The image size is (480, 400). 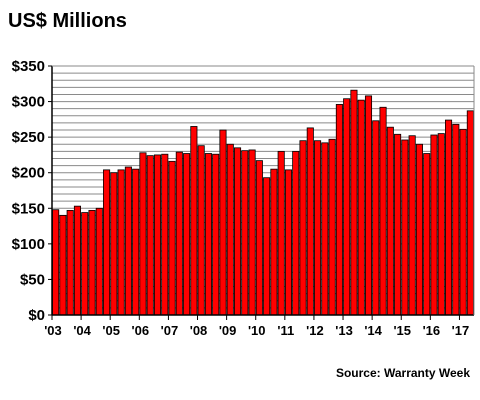 I want to click on x-tick-label: '09, so click(x=228, y=330).